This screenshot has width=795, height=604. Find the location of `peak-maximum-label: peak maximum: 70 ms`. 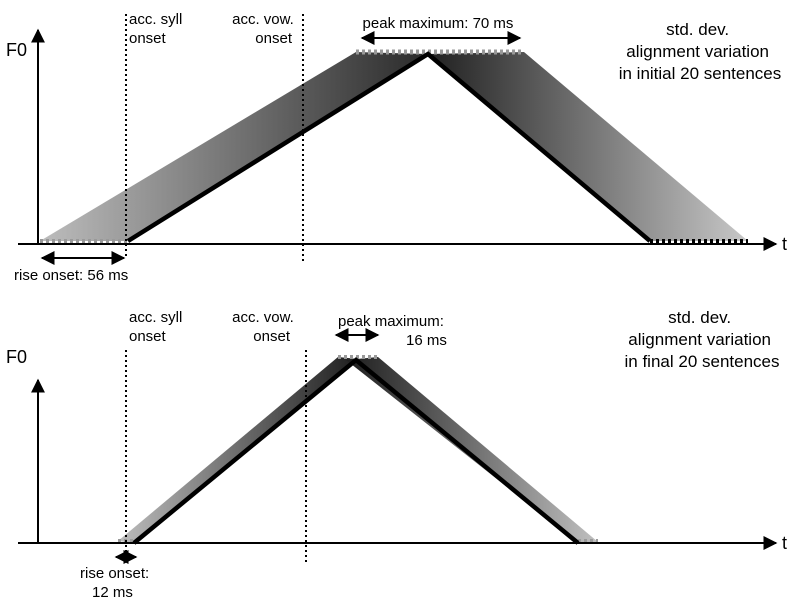

peak-maximum-label: peak maximum: 70 ms is located at coordinates (438, 23).